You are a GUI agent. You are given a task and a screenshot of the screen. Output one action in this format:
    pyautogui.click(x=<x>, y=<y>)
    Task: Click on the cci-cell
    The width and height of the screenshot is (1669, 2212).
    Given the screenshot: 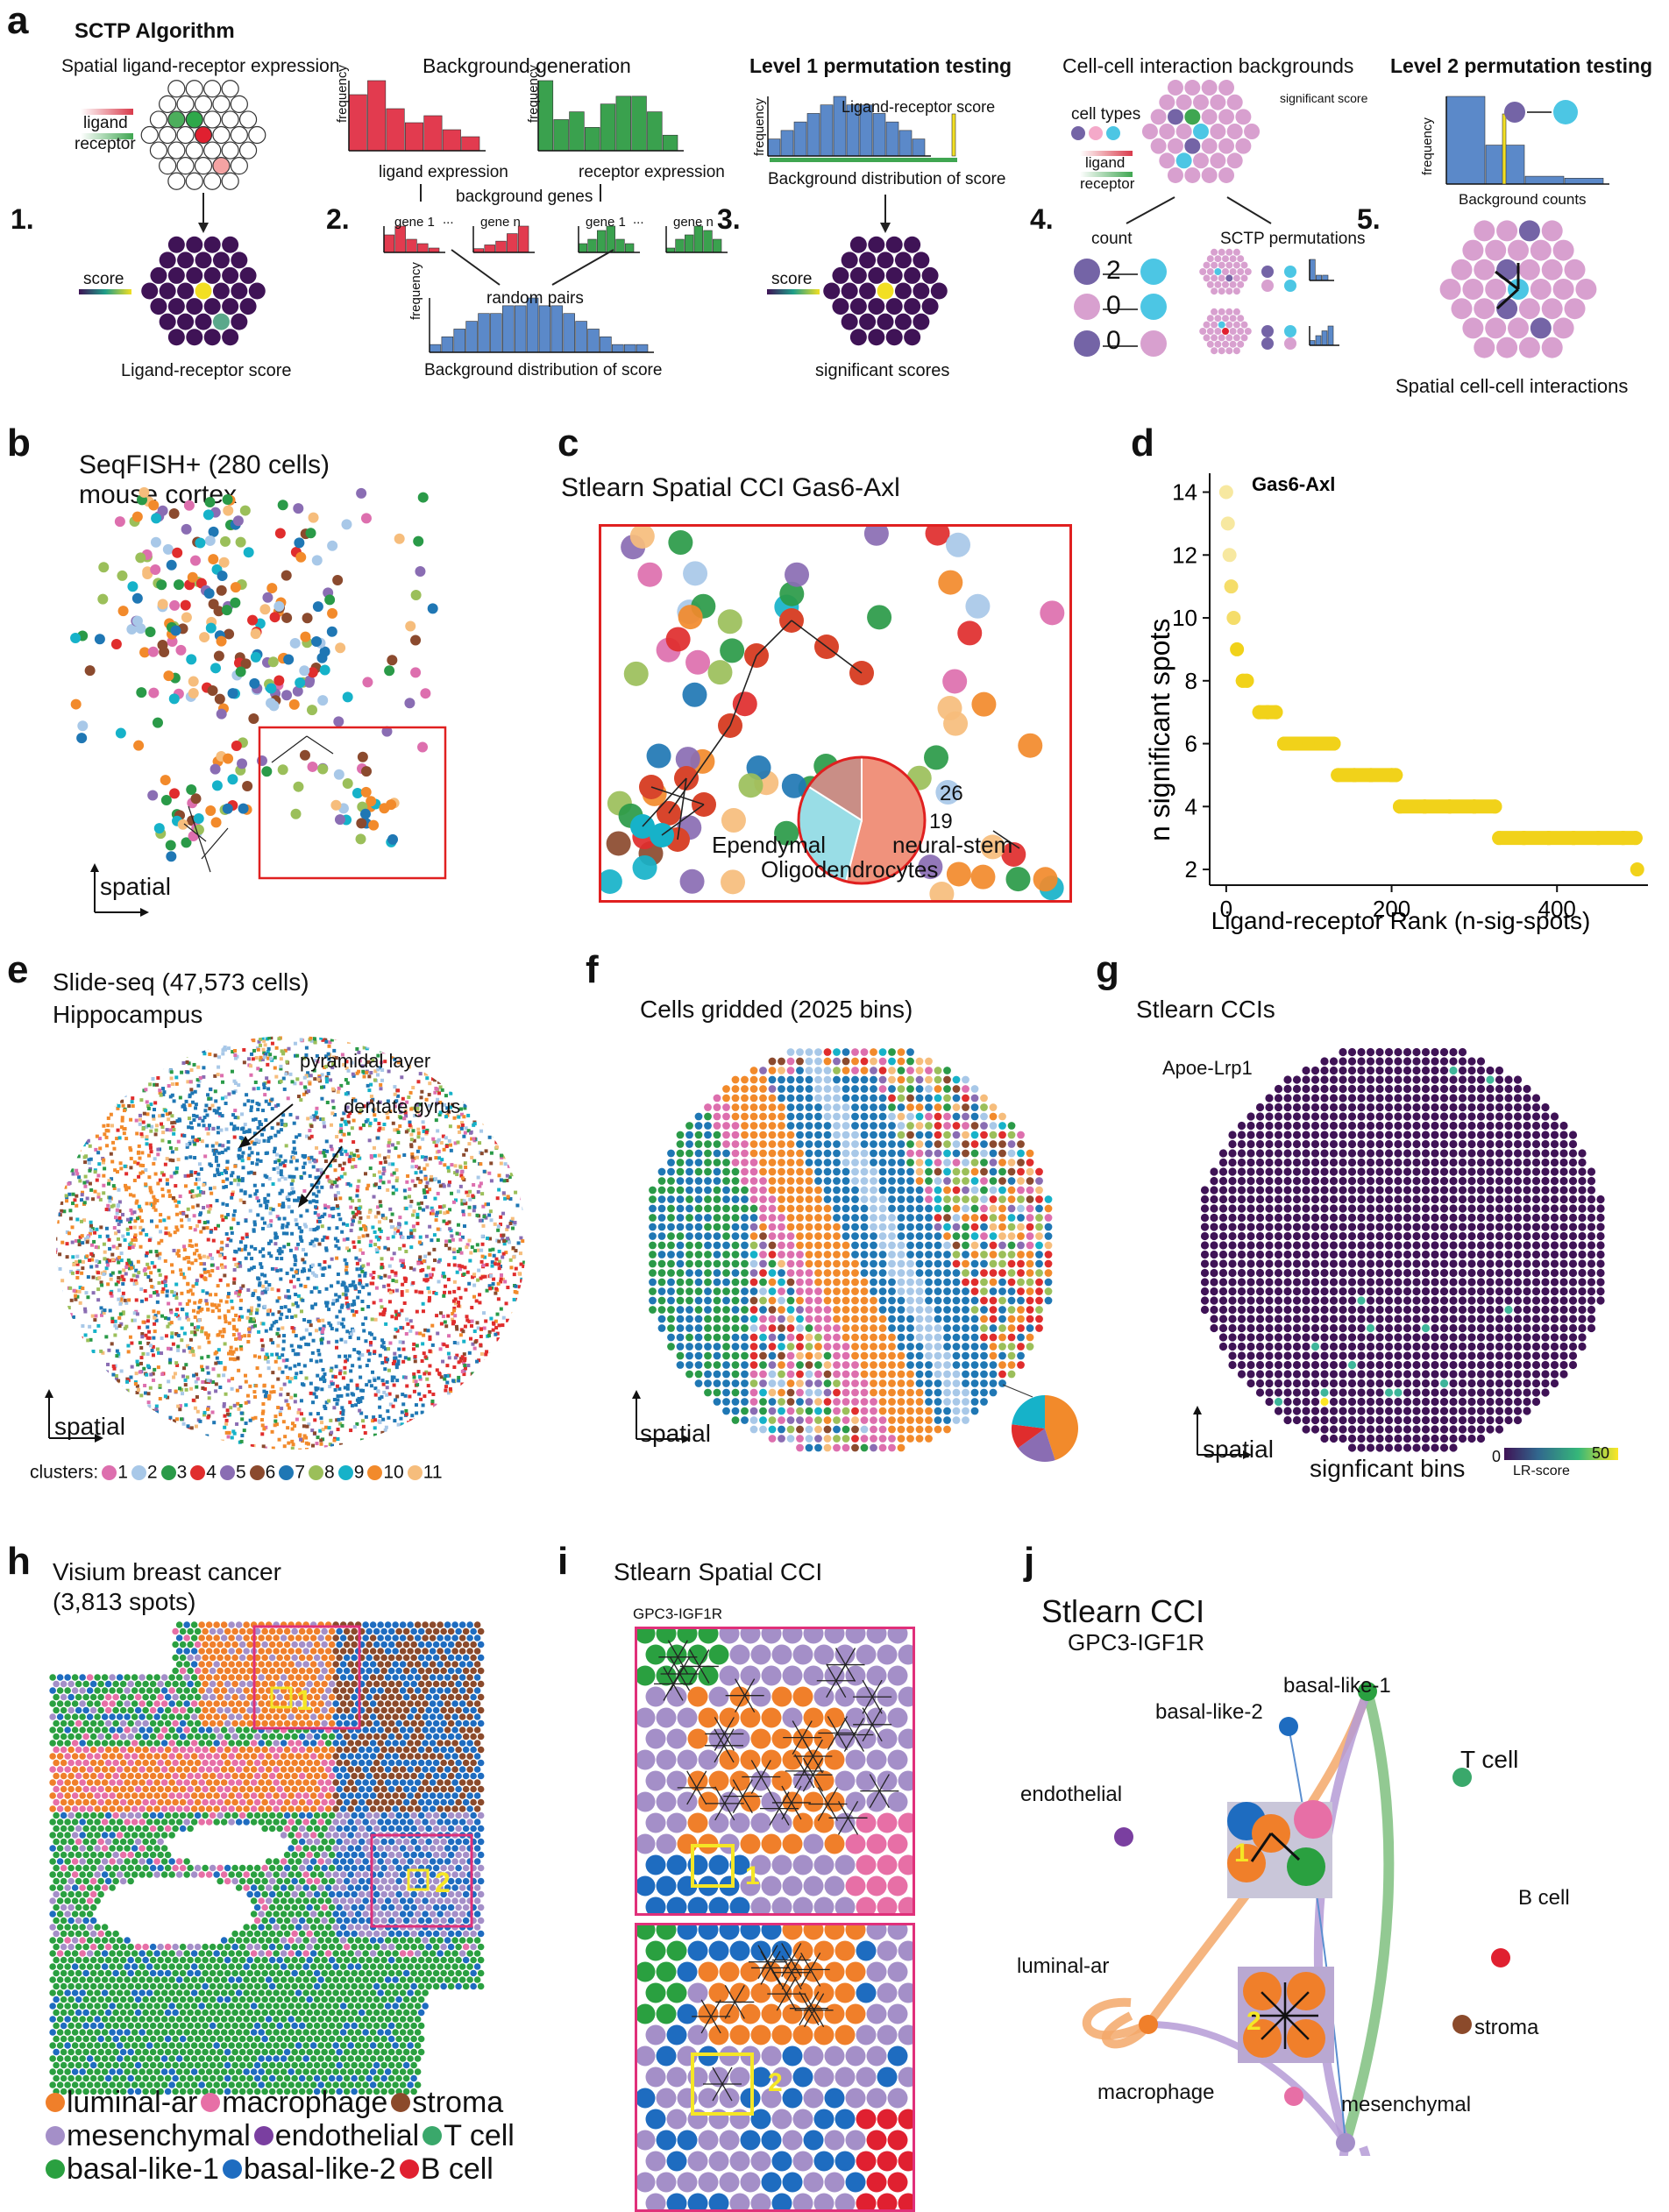 What is the action you would take?
    pyautogui.click(x=1541, y=250)
    